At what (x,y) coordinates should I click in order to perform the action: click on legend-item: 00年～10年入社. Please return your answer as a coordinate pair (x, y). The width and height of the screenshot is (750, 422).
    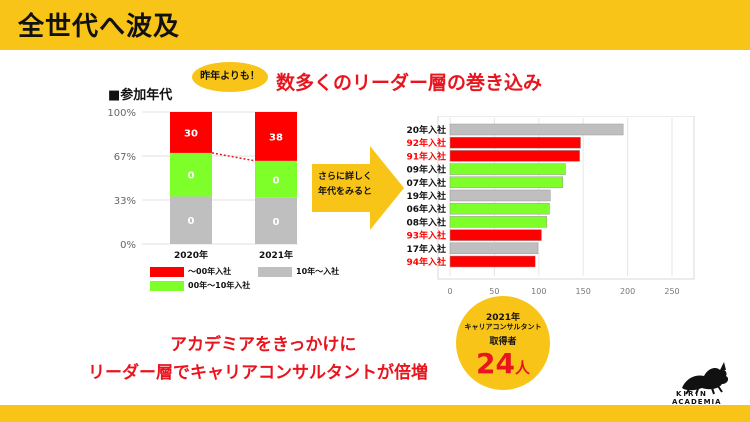
    Looking at the image, I should click on (200, 285).